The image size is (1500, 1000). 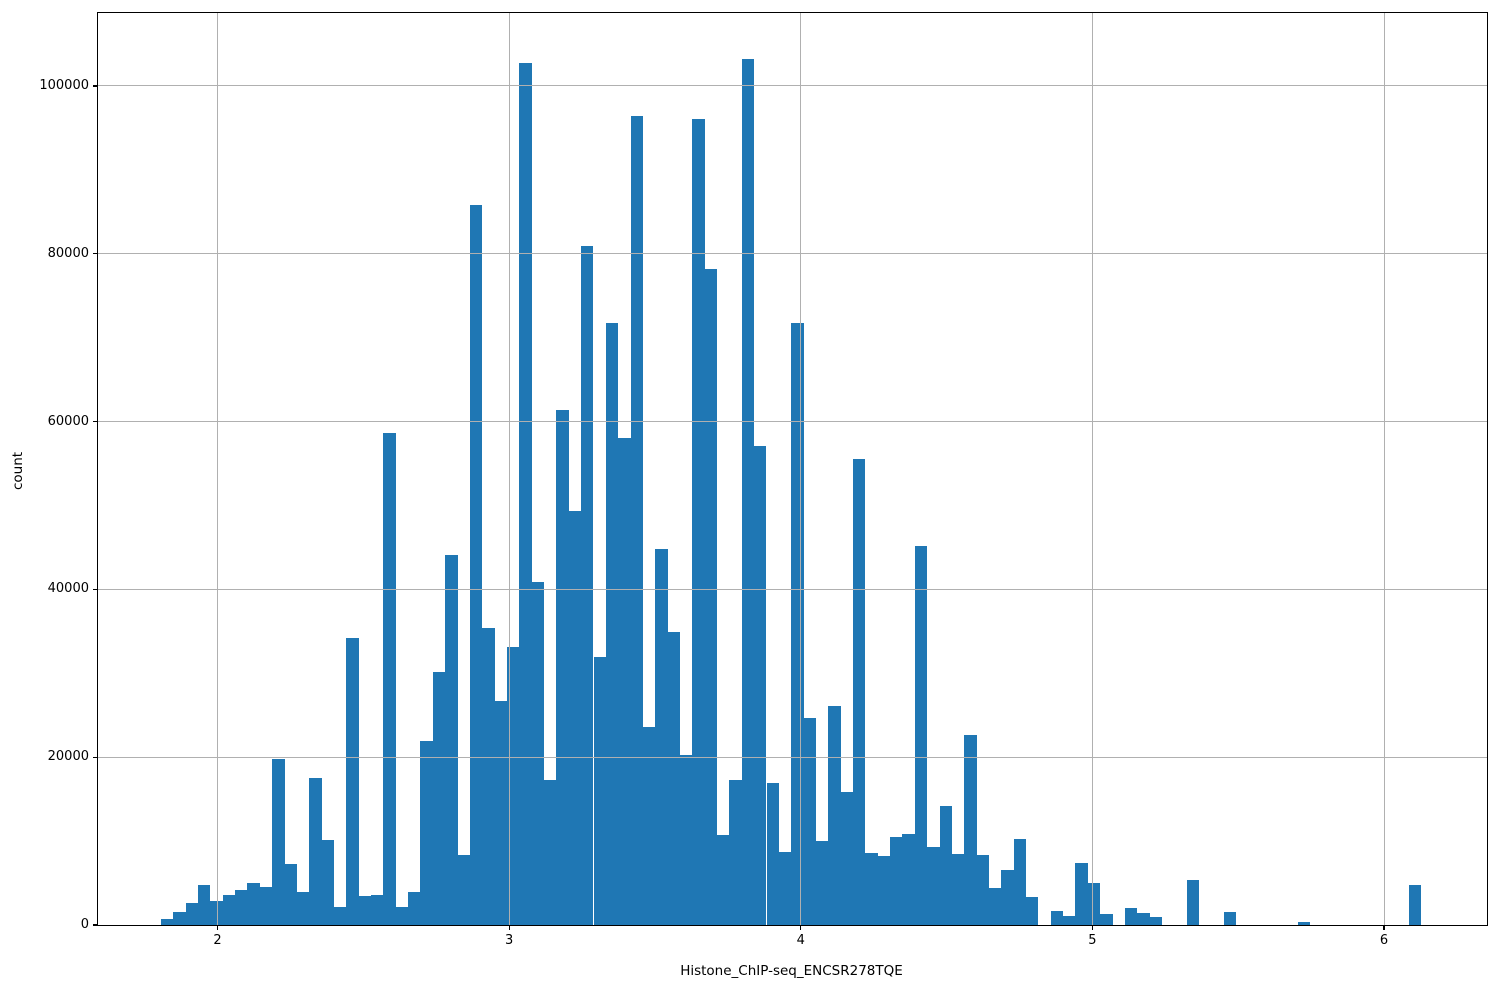 What do you see at coordinates (217, 940) in the screenshot?
I see `x-tick-label: 2` at bounding box center [217, 940].